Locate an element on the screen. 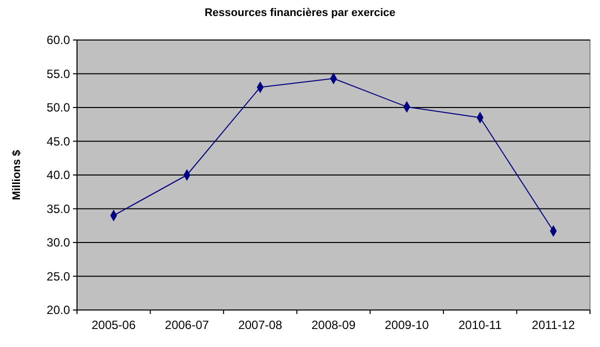 The width and height of the screenshot is (600, 347). x-tick-label: 2006-07 is located at coordinates (187, 325).